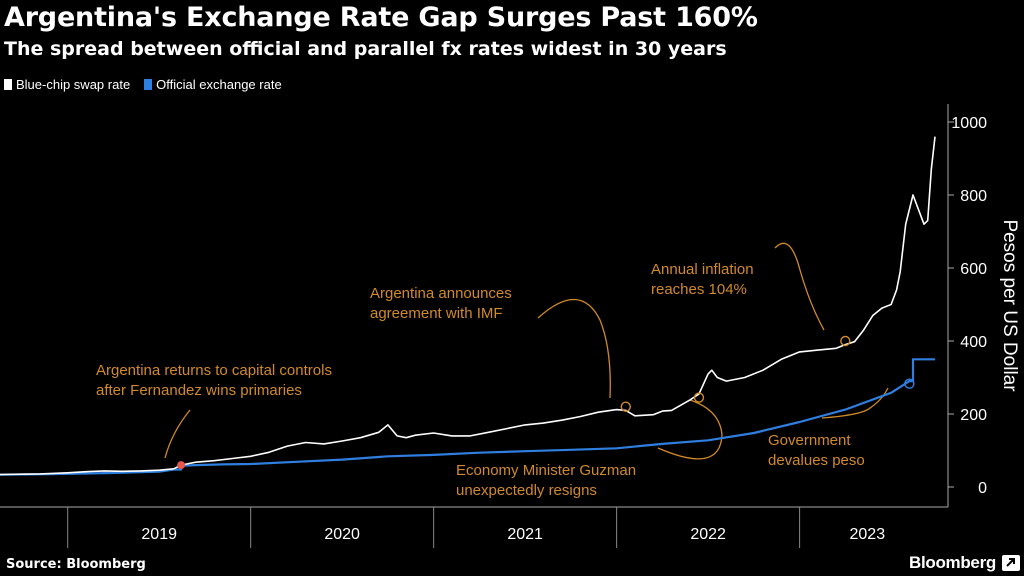  What do you see at coordinates (76, 564) in the screenshot?
I see `source-note: Source: Bloomberg` at bounding box center [76, 564].